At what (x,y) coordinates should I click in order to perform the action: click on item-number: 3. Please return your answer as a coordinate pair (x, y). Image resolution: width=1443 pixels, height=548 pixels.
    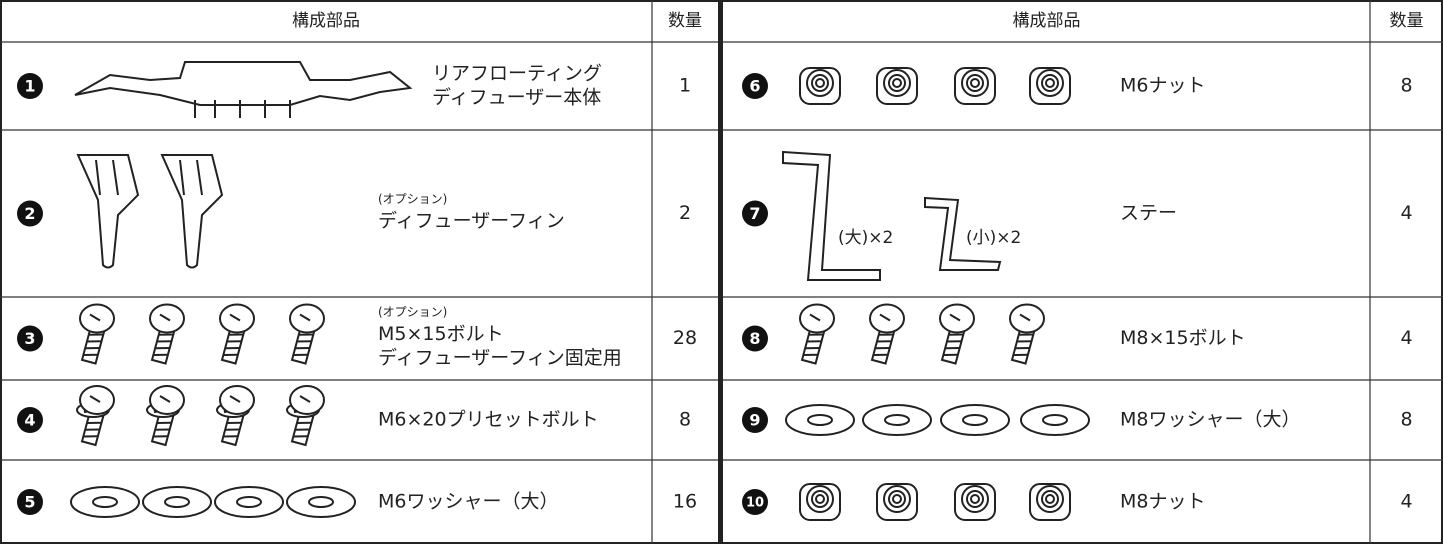
    Looking at the image, I should click on (29, 338).